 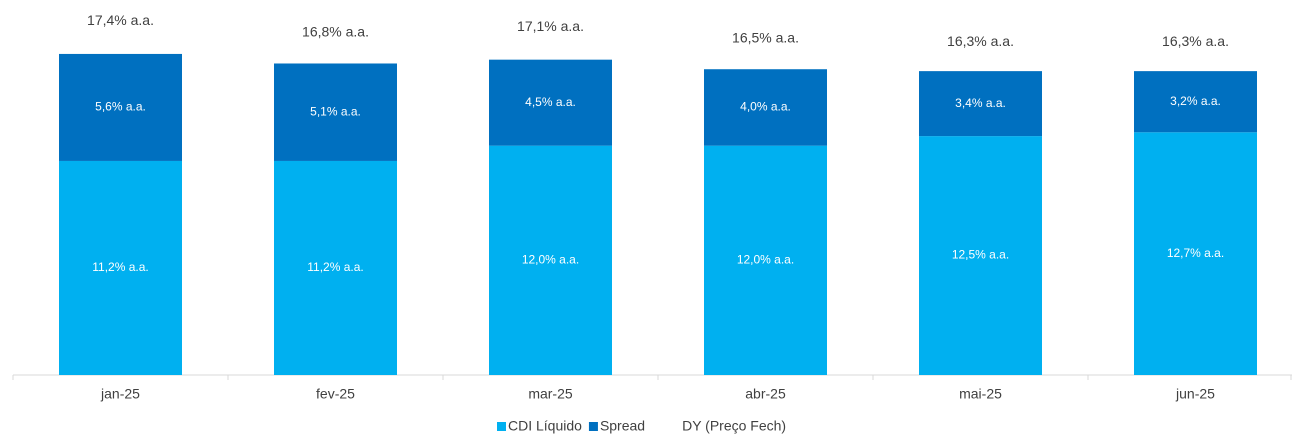 What do you see at coordinates (765, 37) in the screenshot?
I see `total-label: 16,5% a.a.` at bounding box center [765, 37].